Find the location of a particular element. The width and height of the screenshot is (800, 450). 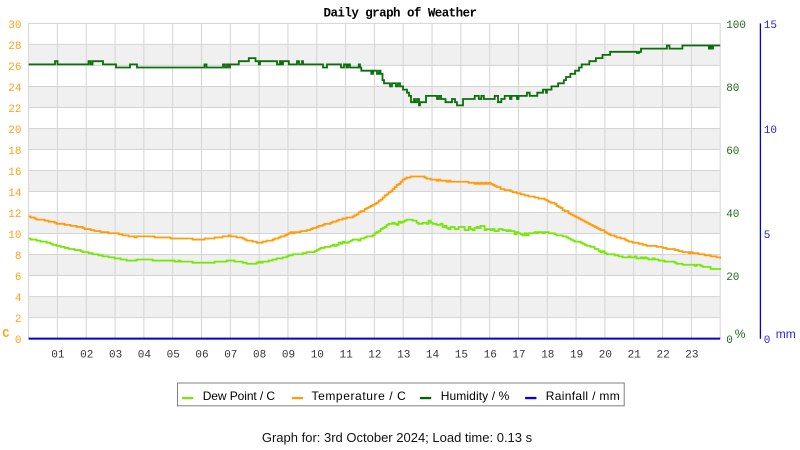

svg-text: 21 is located at coordinates (635, 356).